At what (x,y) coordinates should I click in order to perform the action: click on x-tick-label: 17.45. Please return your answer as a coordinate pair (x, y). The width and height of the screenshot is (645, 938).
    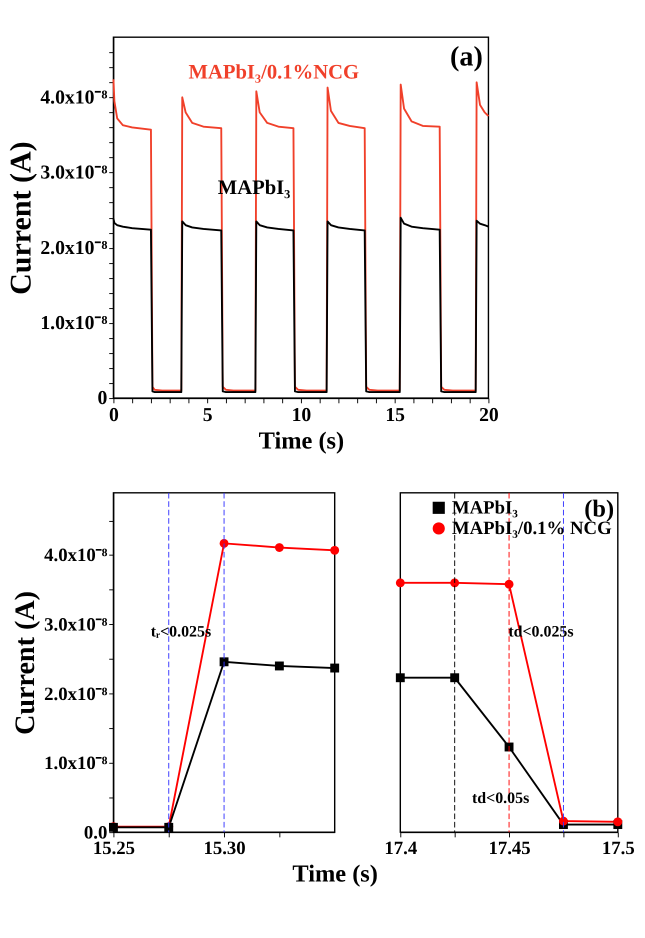
    Looking at the image, I should click on (509, 849).